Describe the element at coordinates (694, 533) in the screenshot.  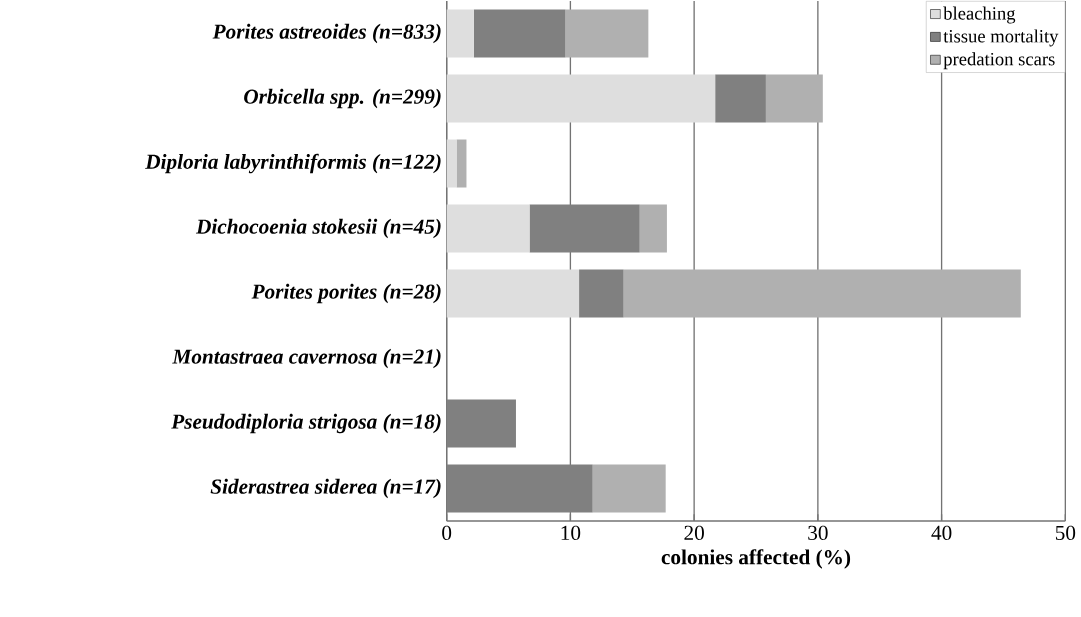
I see `x-tick-label: 20` at that location.